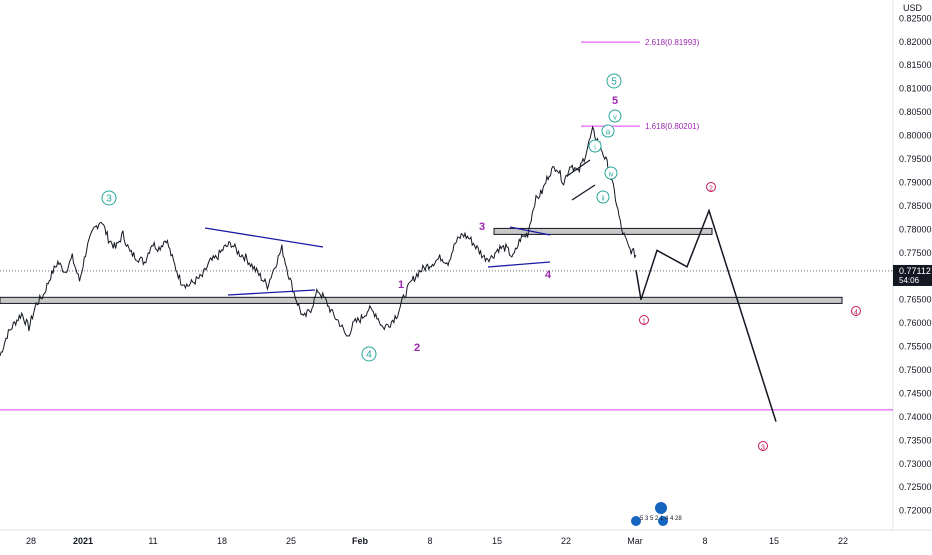  Describe the element at coordinates (222, 541) in the screenshot. I see `date-tick-label: 18` at that location.